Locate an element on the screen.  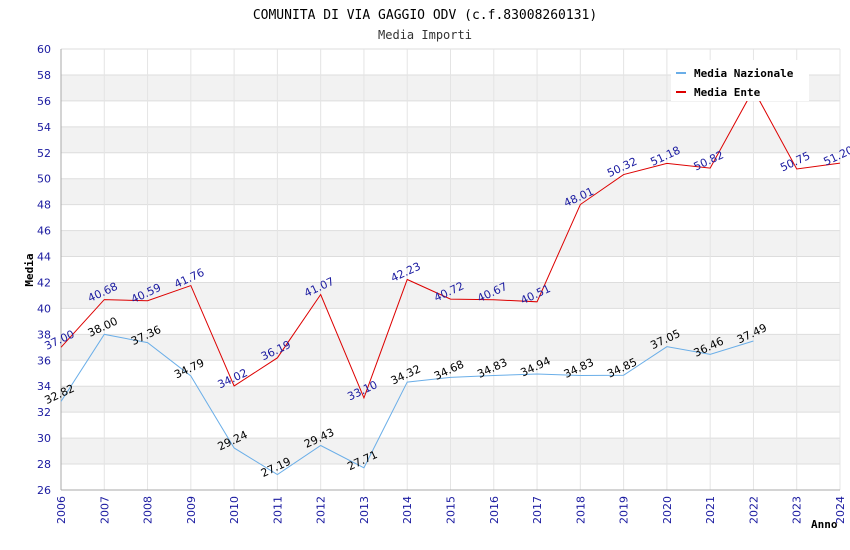
chart-subtitle: Media Importi is located at coordinates (425, 35).